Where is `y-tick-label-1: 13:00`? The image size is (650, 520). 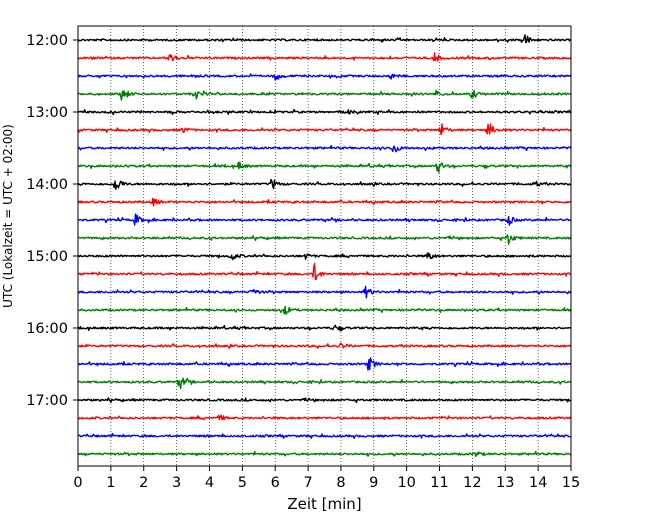 y-tick-label-1: 13:00 is located at coordinates (47, 113).